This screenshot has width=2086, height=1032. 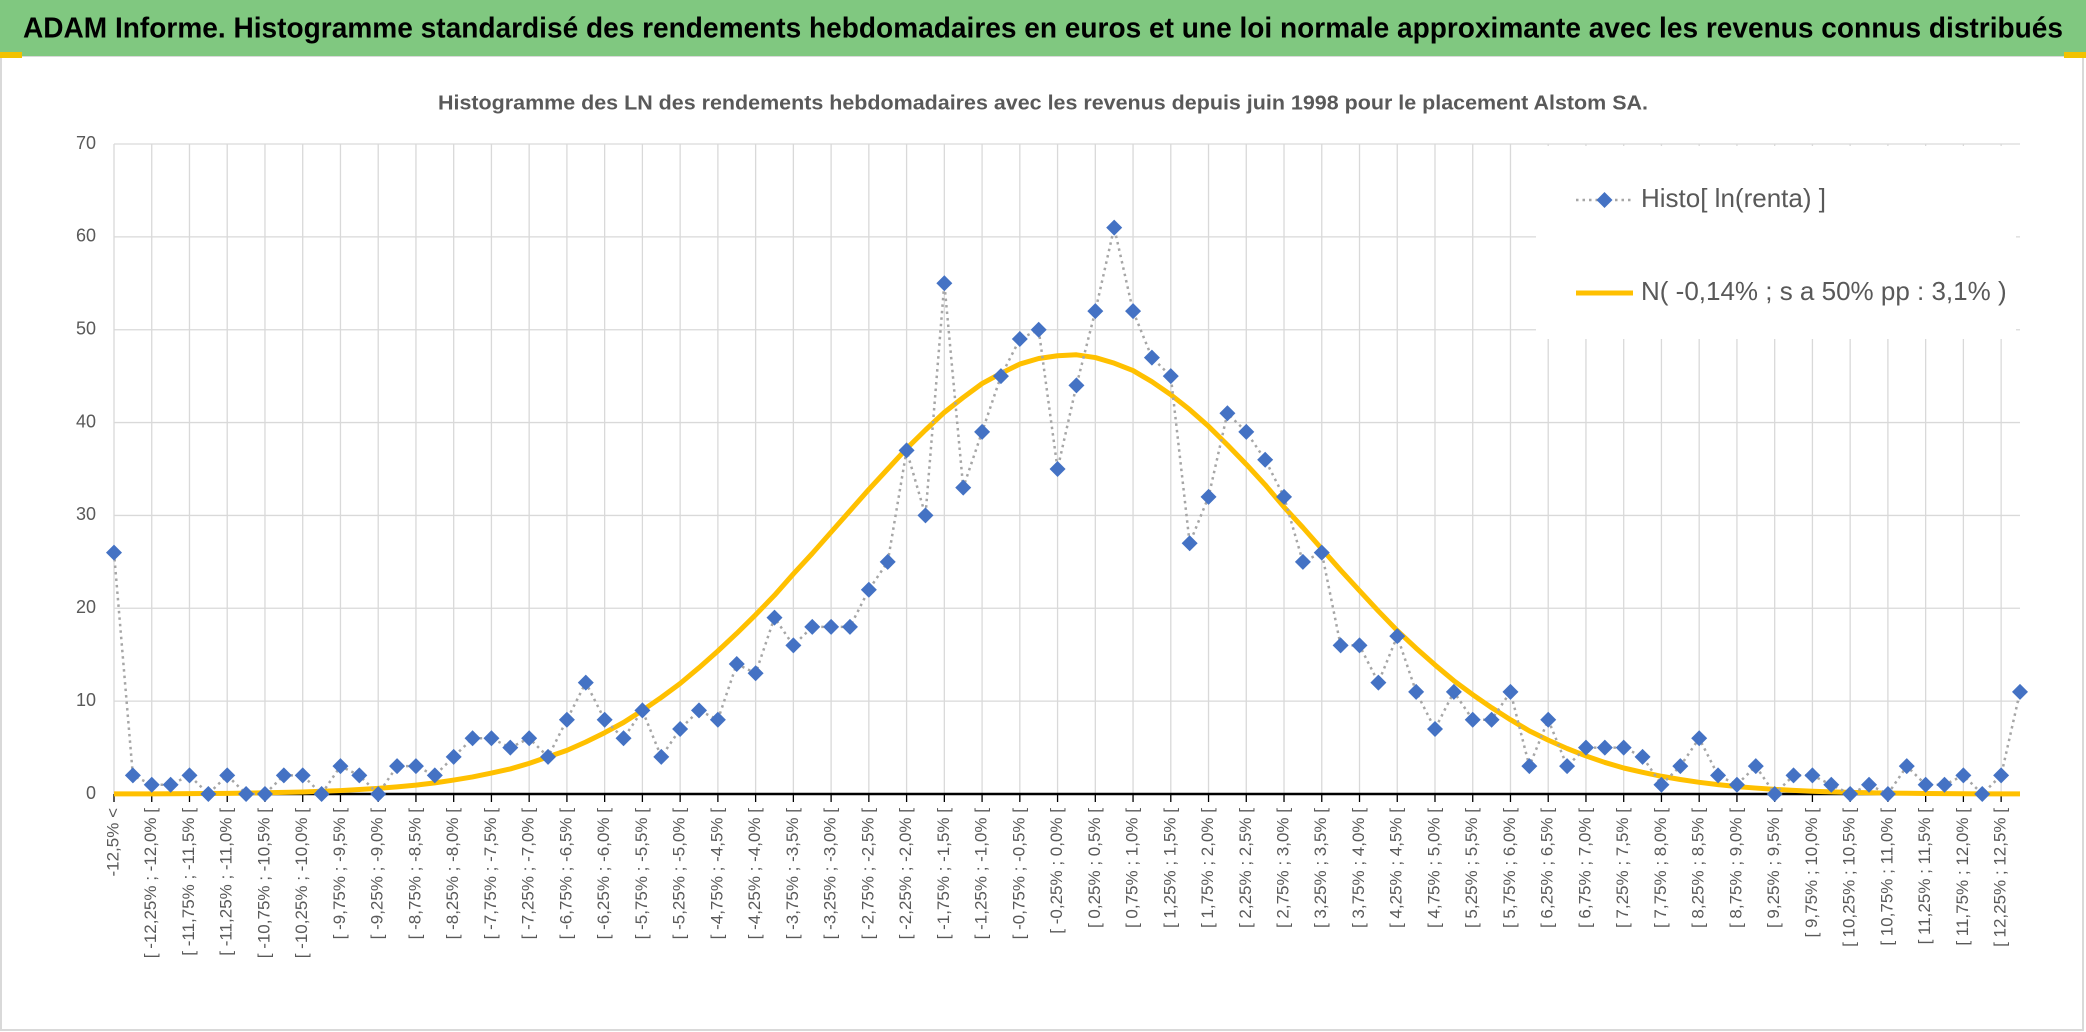 I want to click on x-tick-label: [ -12,25% ; -12,0% [, so click(x=150, y=883).